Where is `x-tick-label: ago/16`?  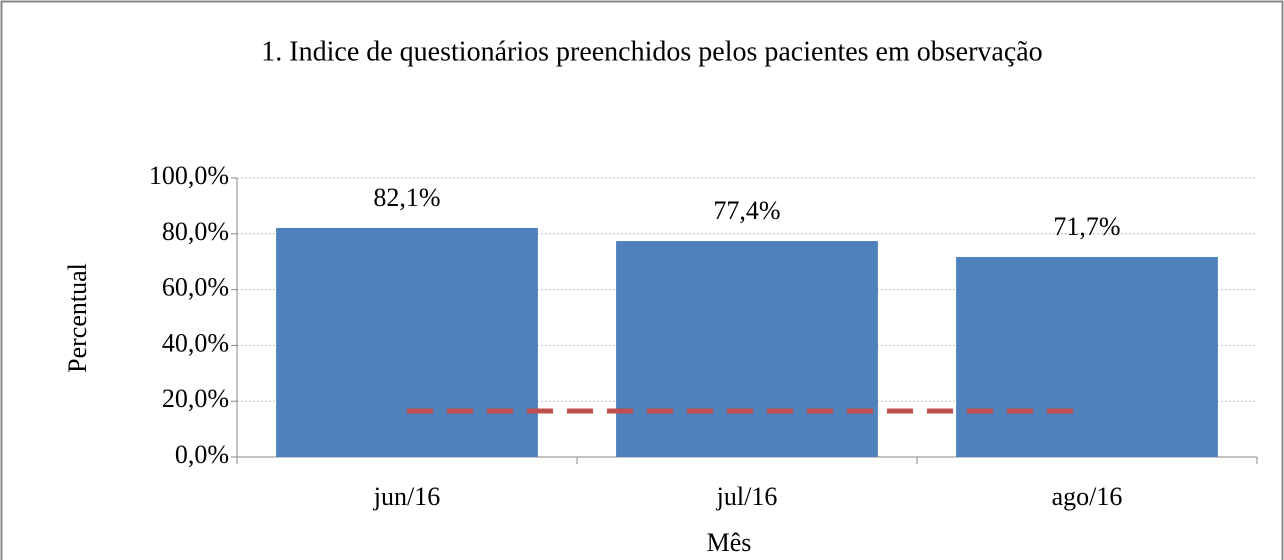 x-tick-label: ago/16 is located at coordinates (1087, 496).